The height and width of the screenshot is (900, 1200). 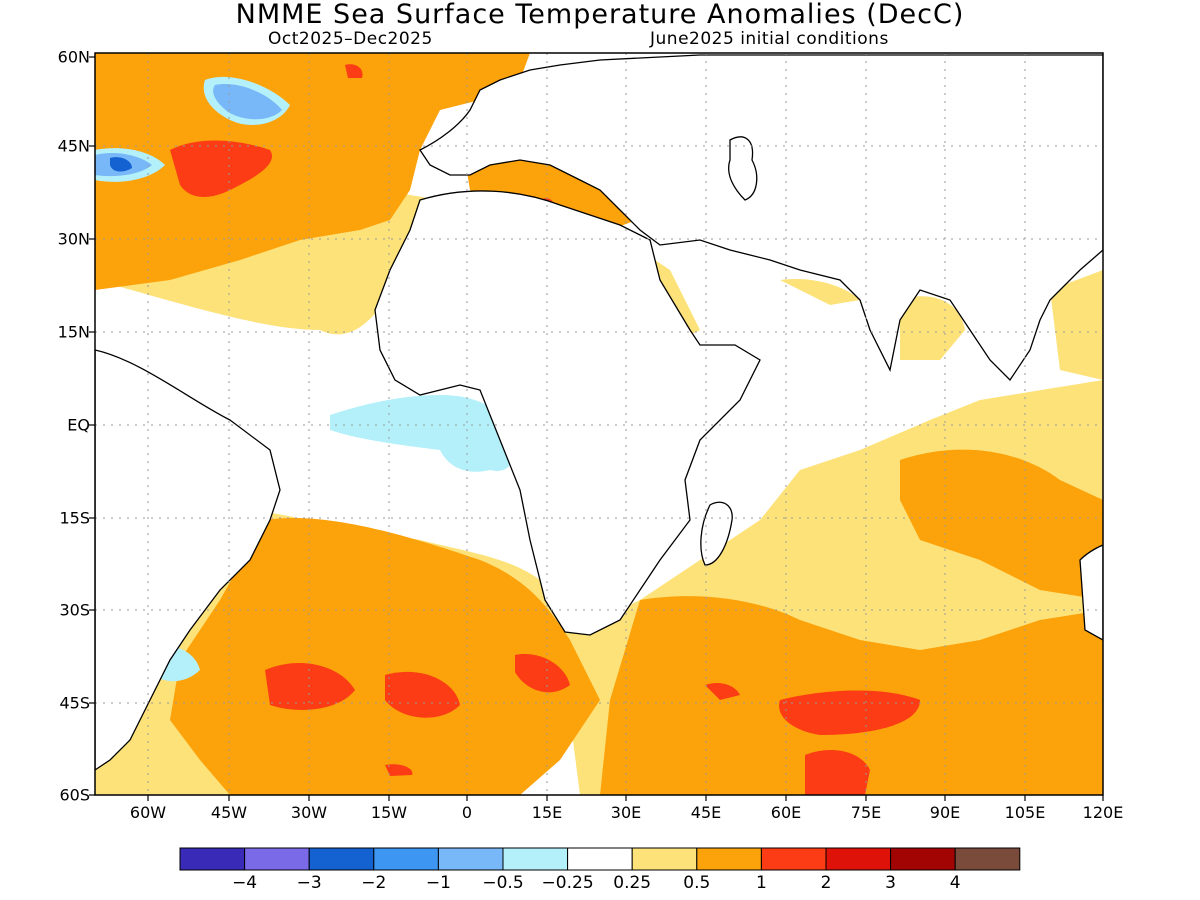 I want to click on latitude-label: 60N, so click(x=73, y=57).